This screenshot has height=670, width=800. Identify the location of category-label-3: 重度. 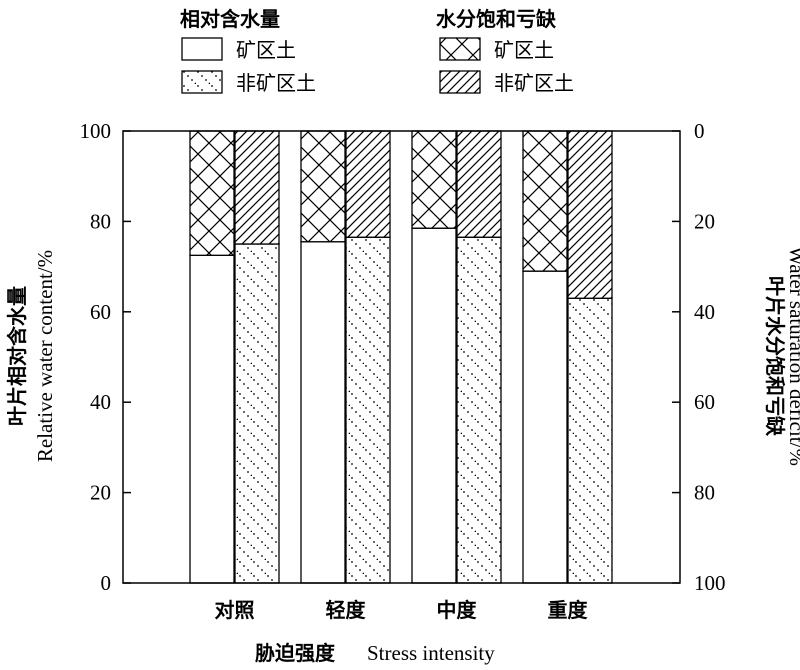
(568, 610).